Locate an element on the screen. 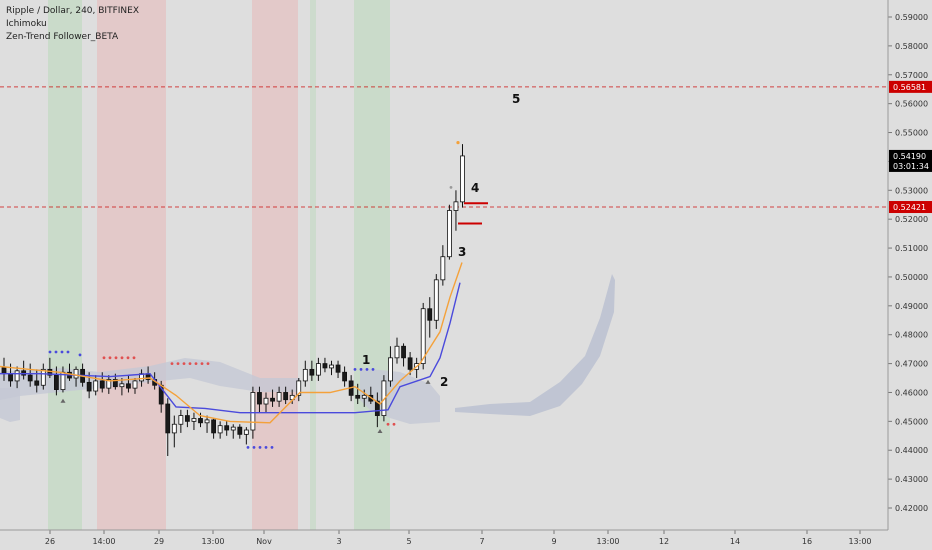 The image size is (932, 550). signal-triangle-icon is located at coordinates (428, 381).